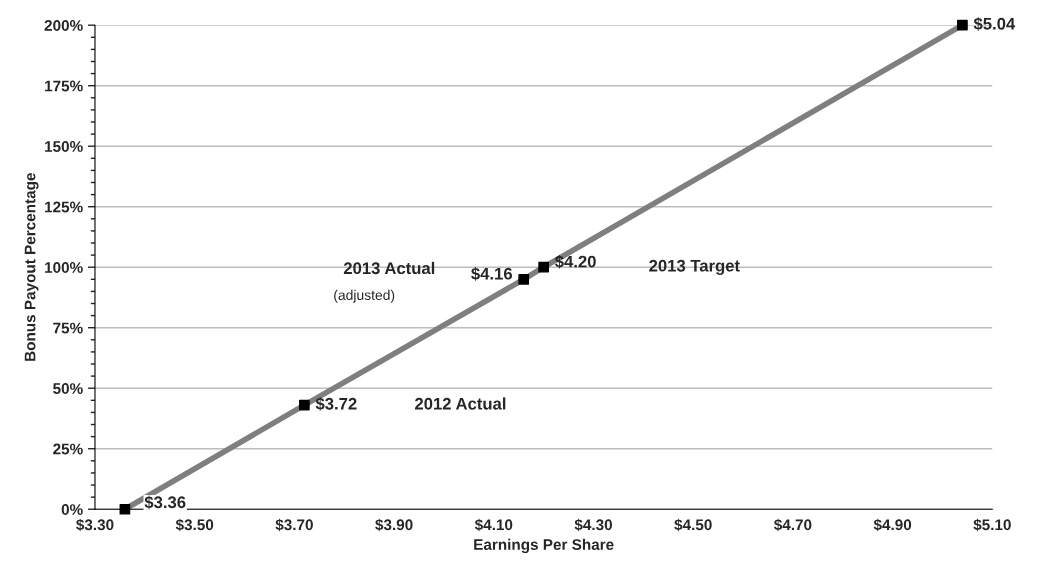 This screenshot has width=1038, height=586. What do you see at coordinates (72, 509) in the screenshot?
I see `y-tick-label: 0%` at bounding box center [72, 509].